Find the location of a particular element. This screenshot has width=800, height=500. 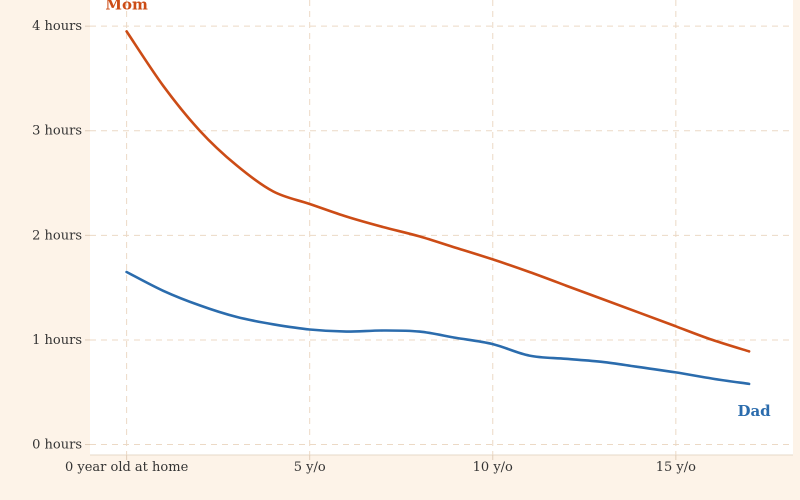

x-axis: 0 year old at home 5 y/o 10 y/o 15 y/o is located at coordinates (380, 465).